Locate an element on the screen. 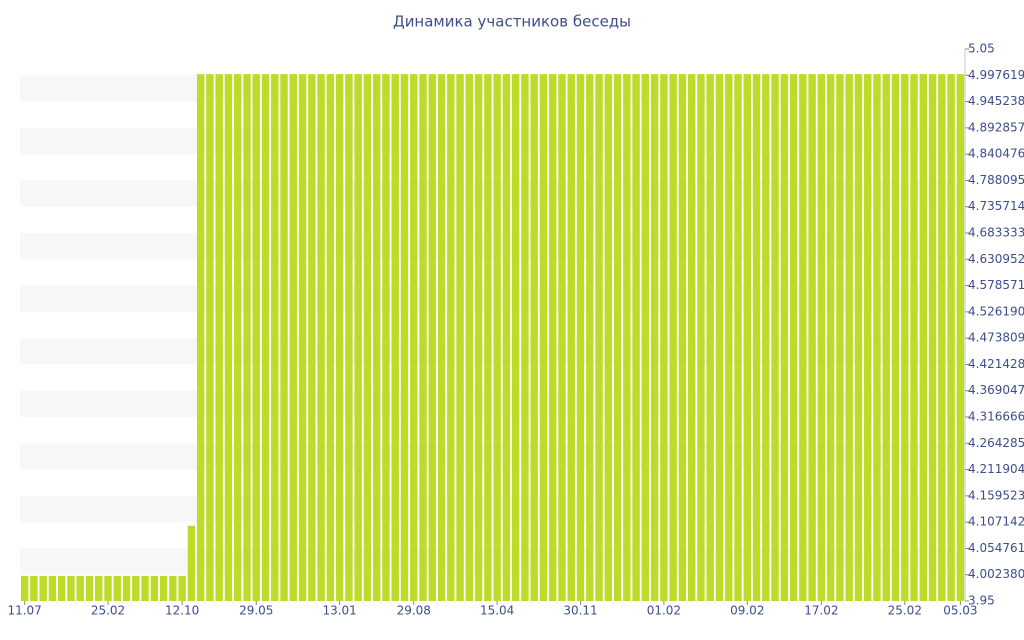 Image resolution: width=1024 pixels, height=640 pixels. y-tick-label: 4.840476 is located at coordinates (996, 154).